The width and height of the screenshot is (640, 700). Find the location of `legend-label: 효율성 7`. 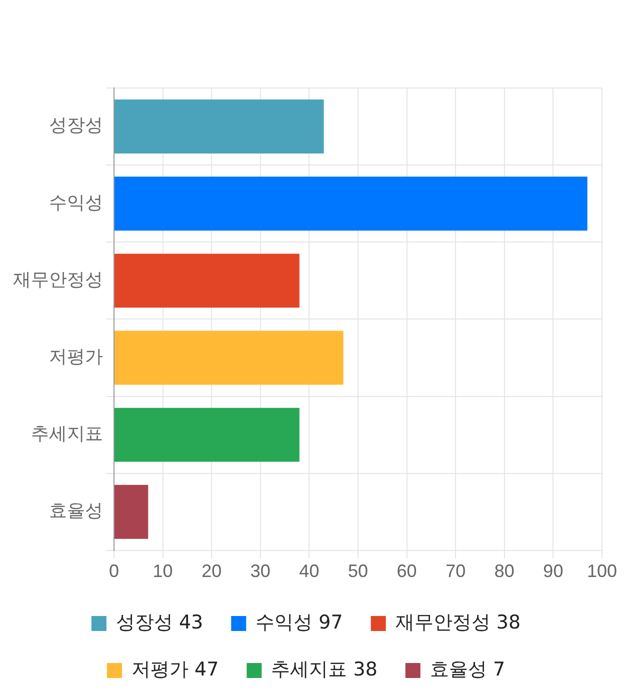

legend-label: 효율성 7 is located at coordinates (468, 669).